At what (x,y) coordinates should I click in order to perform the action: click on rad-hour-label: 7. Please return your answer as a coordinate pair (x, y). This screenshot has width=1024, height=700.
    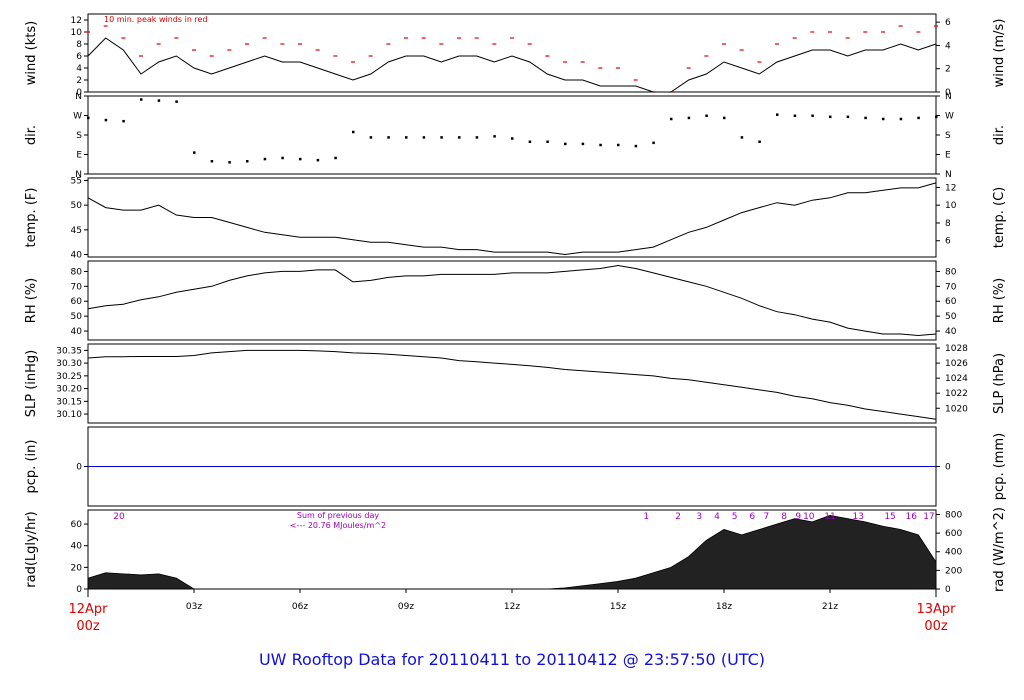
    Looking at the image, I should click on (767, 517).